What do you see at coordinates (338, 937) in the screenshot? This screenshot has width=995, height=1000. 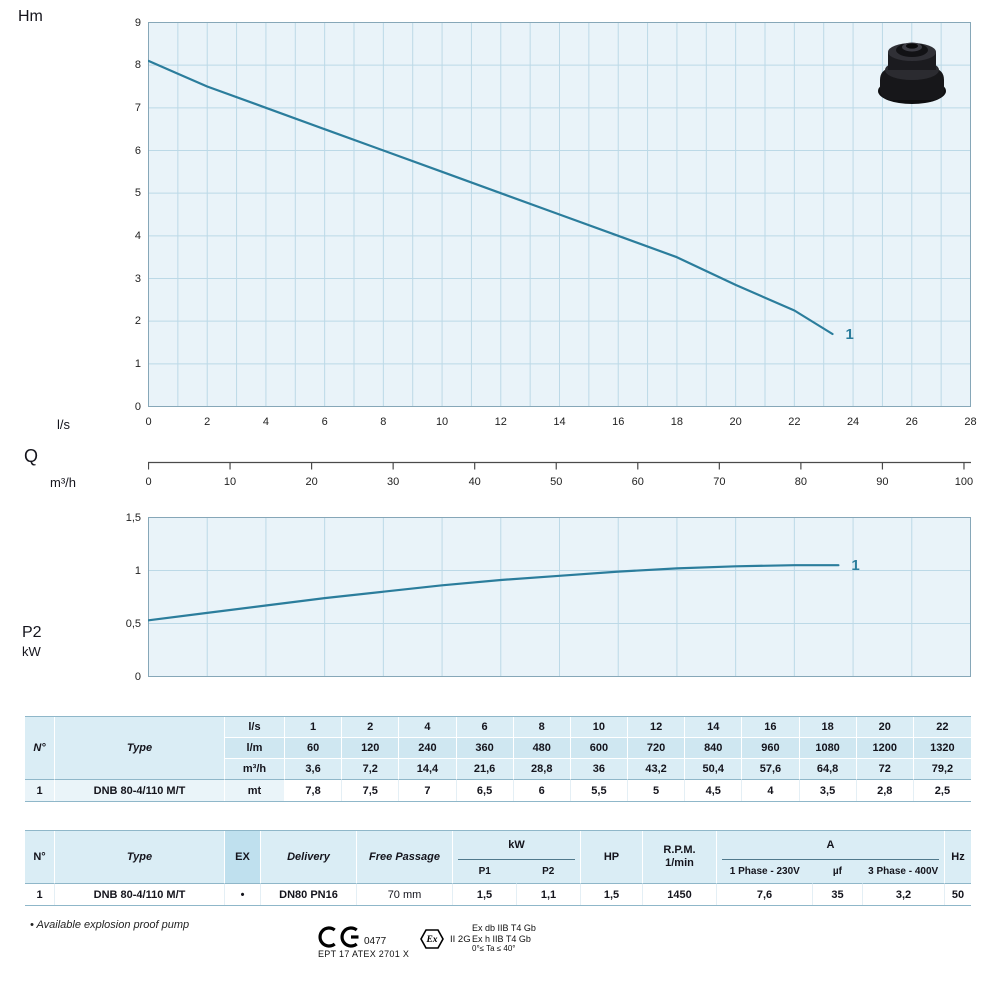 I see `ce-logo-icon` at bounding box center [338, 937].